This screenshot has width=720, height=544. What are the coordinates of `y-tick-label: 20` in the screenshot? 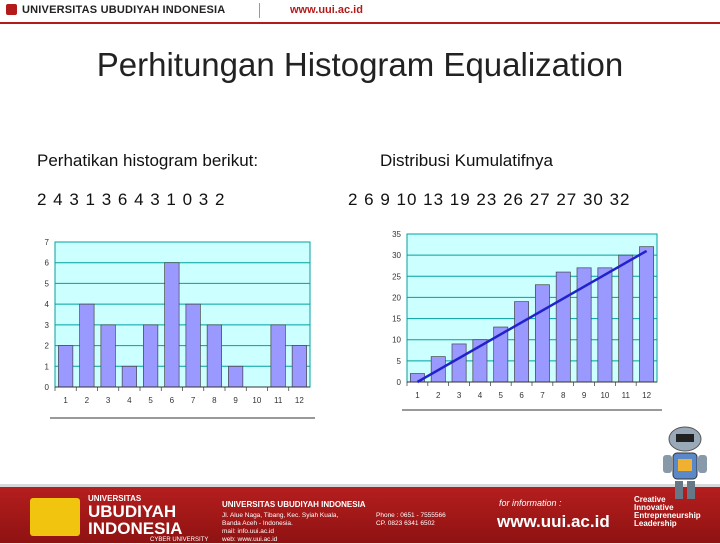 It's located at (396, 297).